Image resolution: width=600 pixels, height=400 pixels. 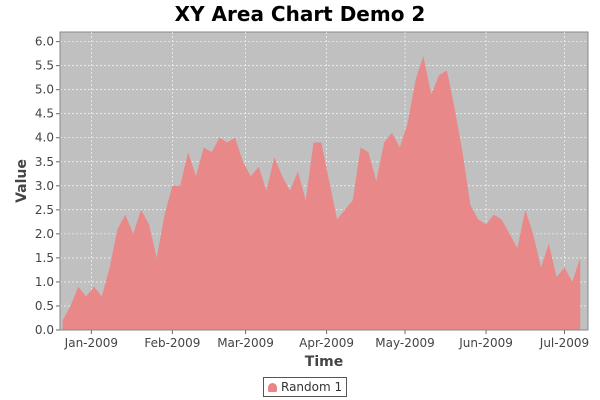 What do you see at coordinates (300, 14) in the screenshot?
I see `chart-title: XY Area Chart Demo 2` at bounding box center [300, 14].